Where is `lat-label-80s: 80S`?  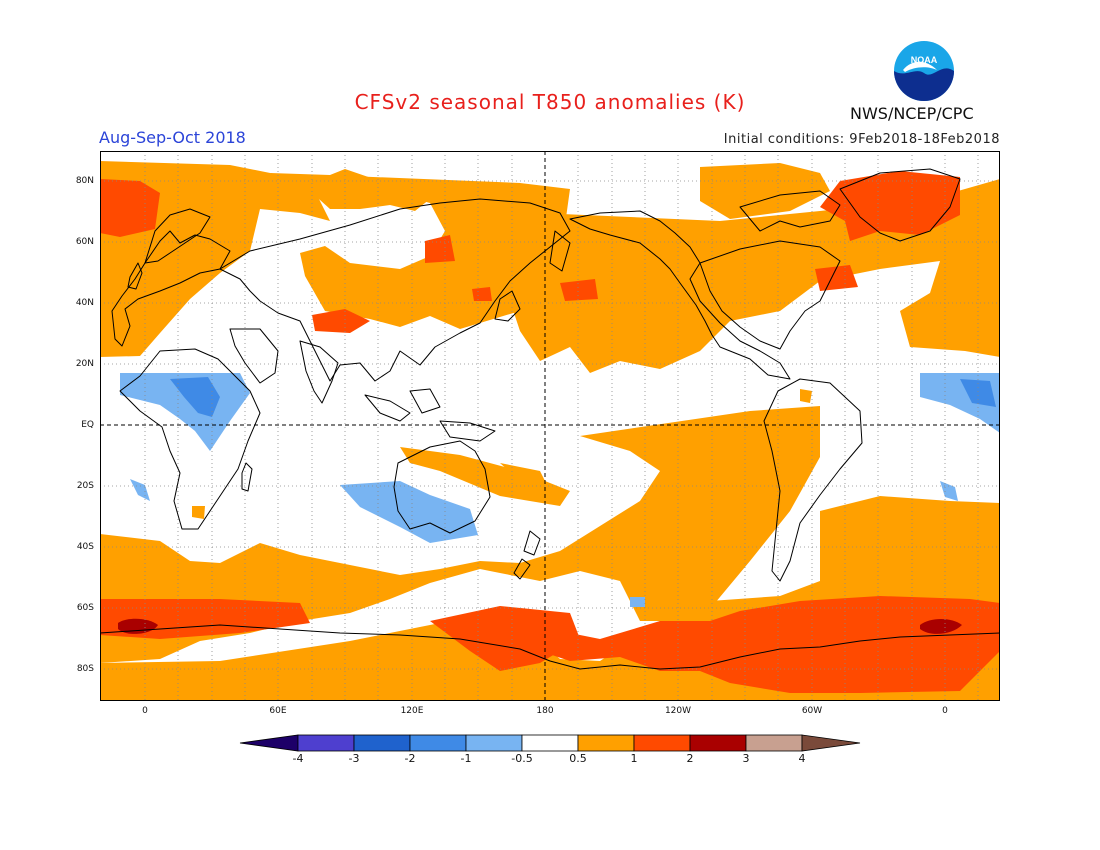 lat-label-80s: 80S is located at coordinates (85, 669).